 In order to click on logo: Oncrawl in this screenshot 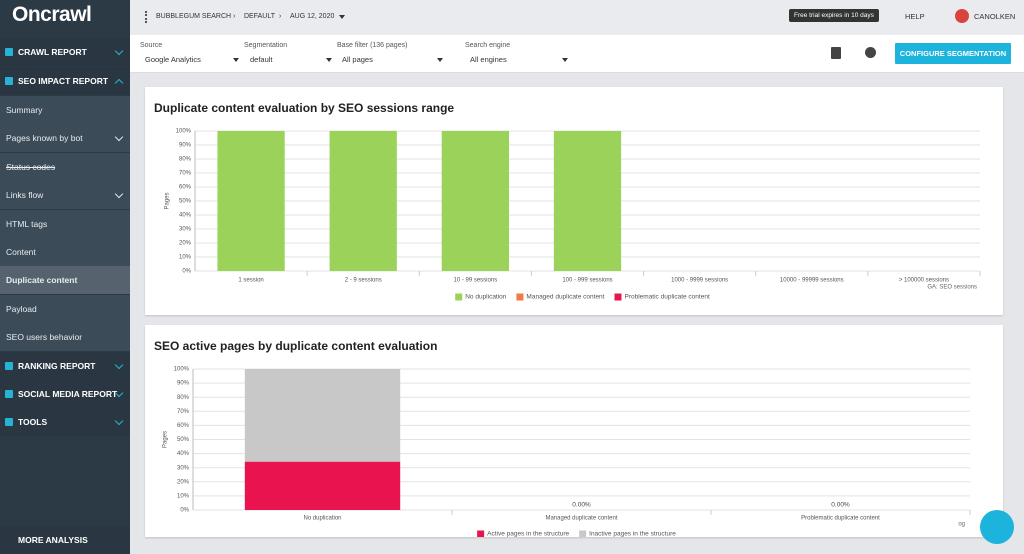, I will do `click(52, 14)`.